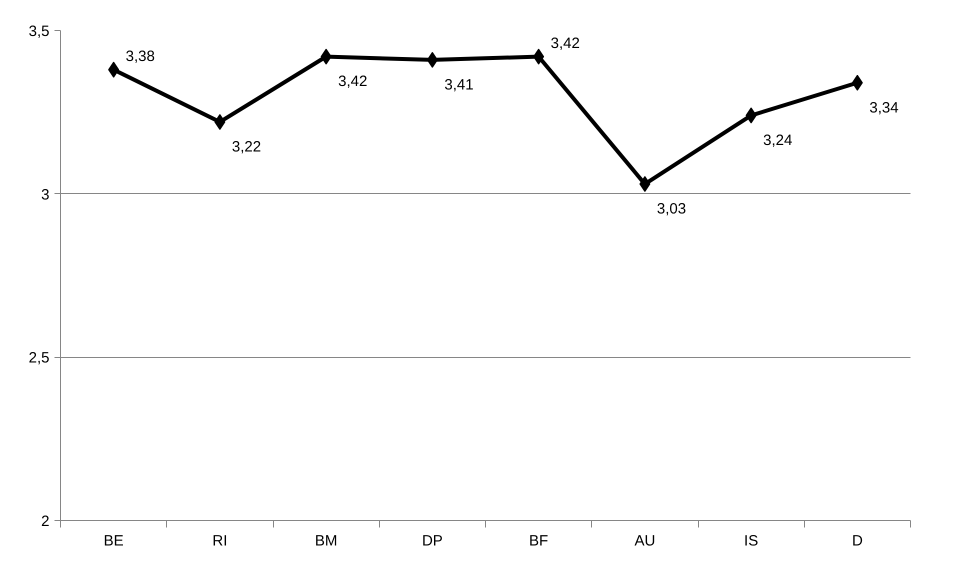  What do you see at coordinates (39, 31) in the screenshot?
I see `y-tick-label: 3,5` at bounding box center [39, 31].